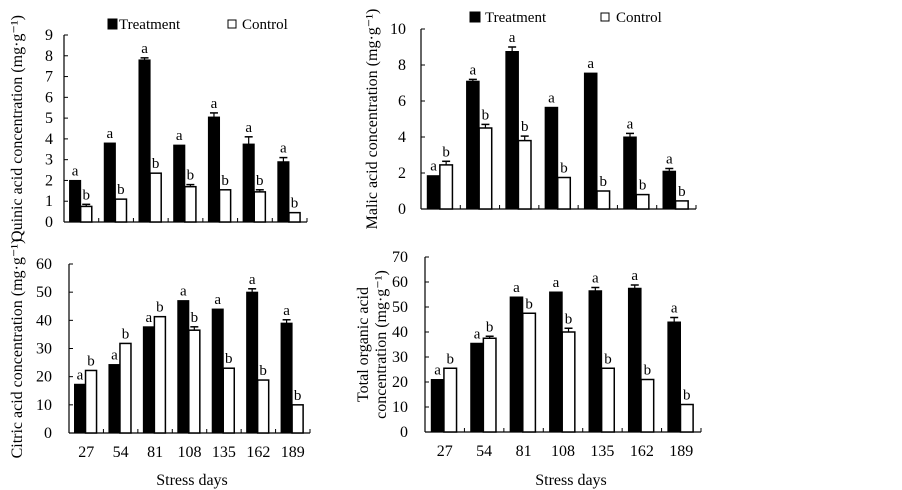 Image resolution: width=902 pixels, height=490 pixels. I want to click on x-tick-label: 189, so click(681, 451).